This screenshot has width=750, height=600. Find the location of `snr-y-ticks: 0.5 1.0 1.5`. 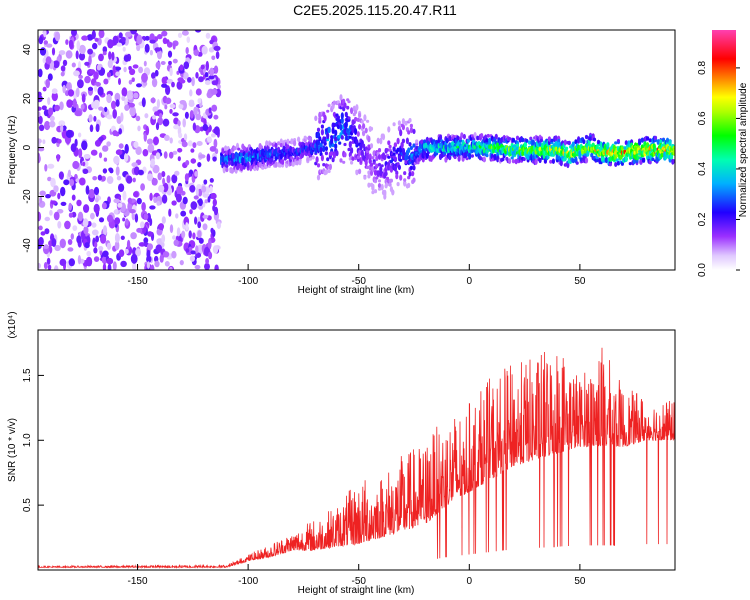

snr-y-ticks: 0.5 1.0 1.5 is located at coordinates (33, 440).